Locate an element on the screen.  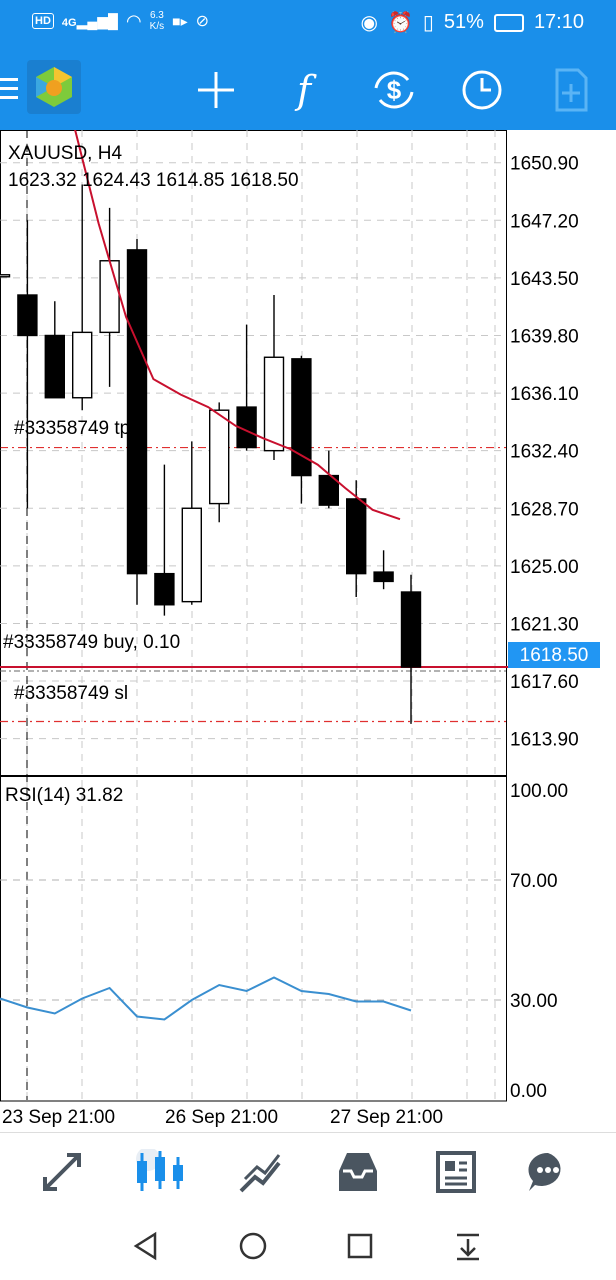
bottom-navigation is located at coordinates (308, 1172).